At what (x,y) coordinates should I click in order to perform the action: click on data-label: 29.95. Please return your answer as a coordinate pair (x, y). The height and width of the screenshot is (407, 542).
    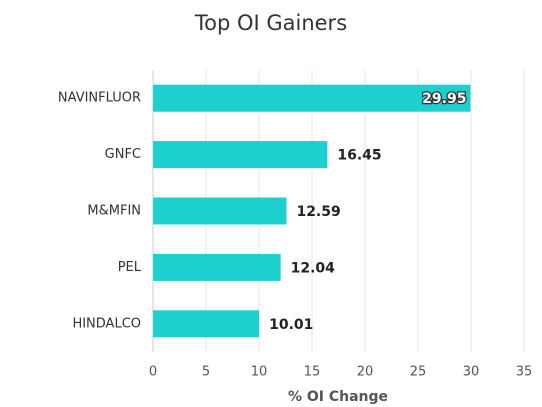
    Looking at the image, I should click on (444, 99).